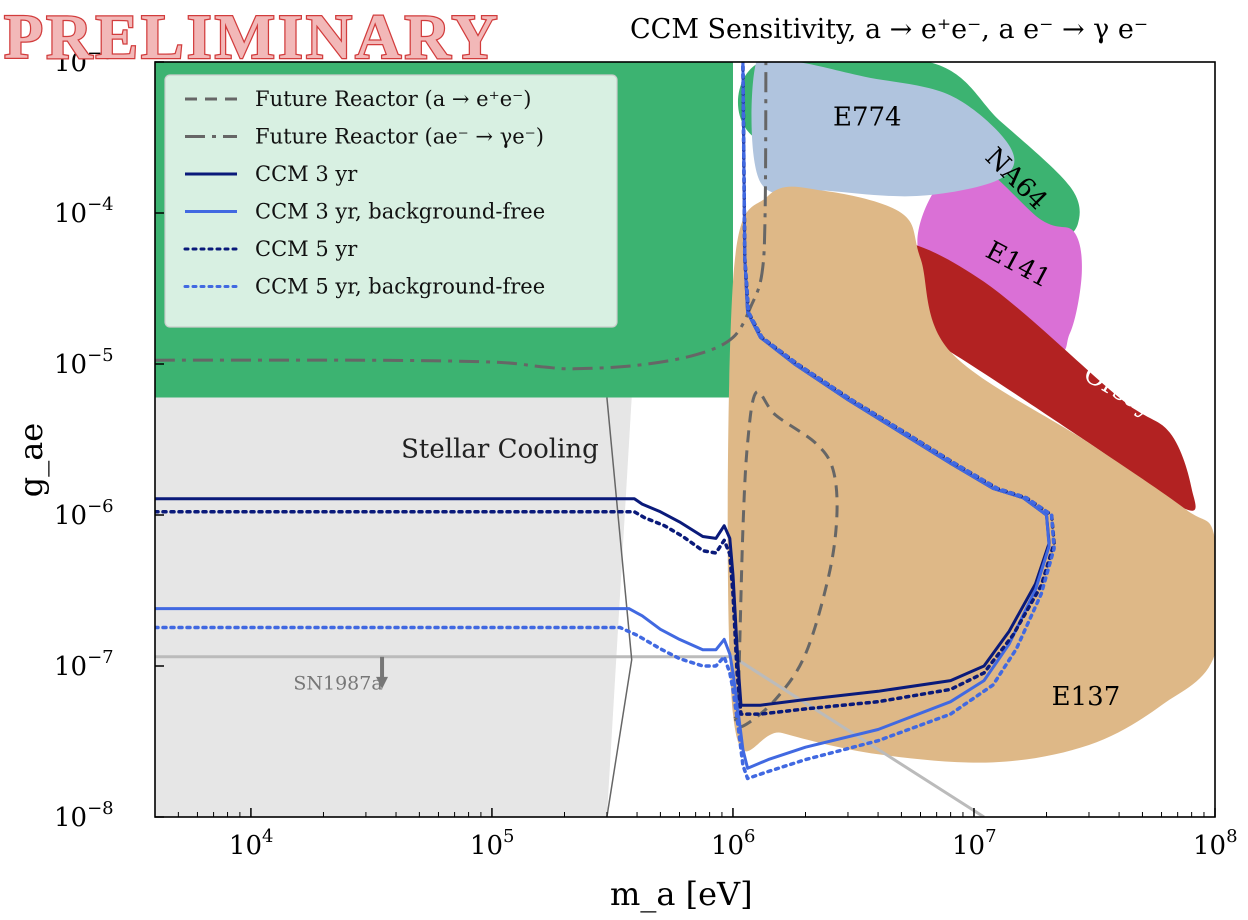  What do you see at coordinates (681, 894) in the screenshot?
I see `x-axis-label: m_a [eV]` at bounding box center [681, 894].